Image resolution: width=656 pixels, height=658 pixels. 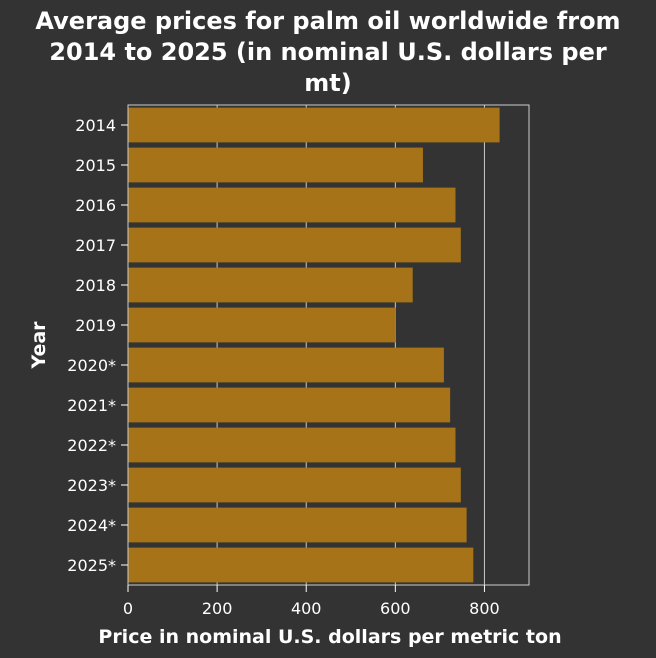 I want to click on x-tick-label: 600, so click(x=395, y=608).